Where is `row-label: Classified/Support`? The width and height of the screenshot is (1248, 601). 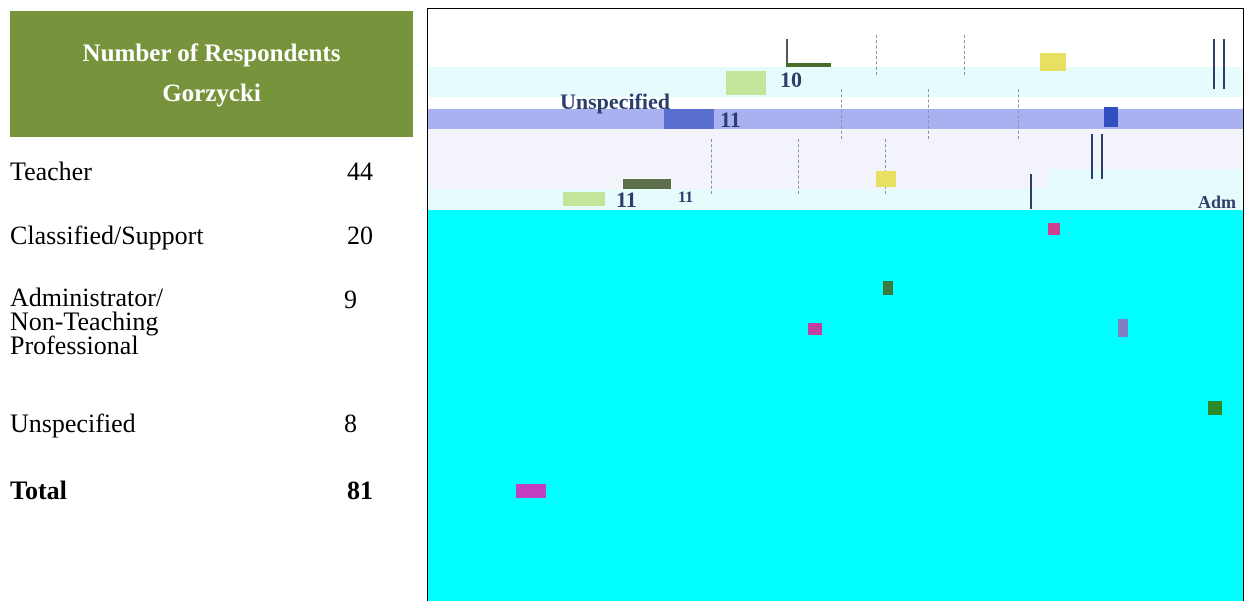 row-label: Classified/Support is located at coordinates (107, 235).